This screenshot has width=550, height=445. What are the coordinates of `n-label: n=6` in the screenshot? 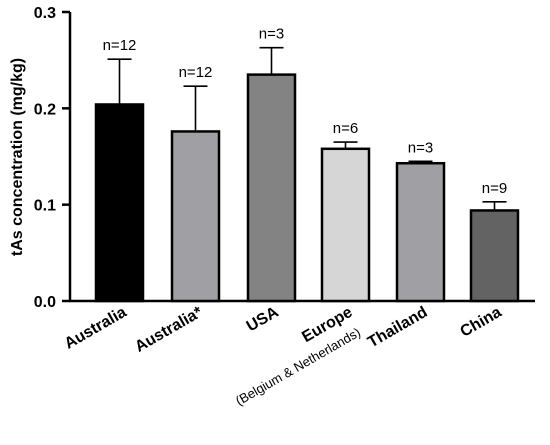 It's located at (345, 128).